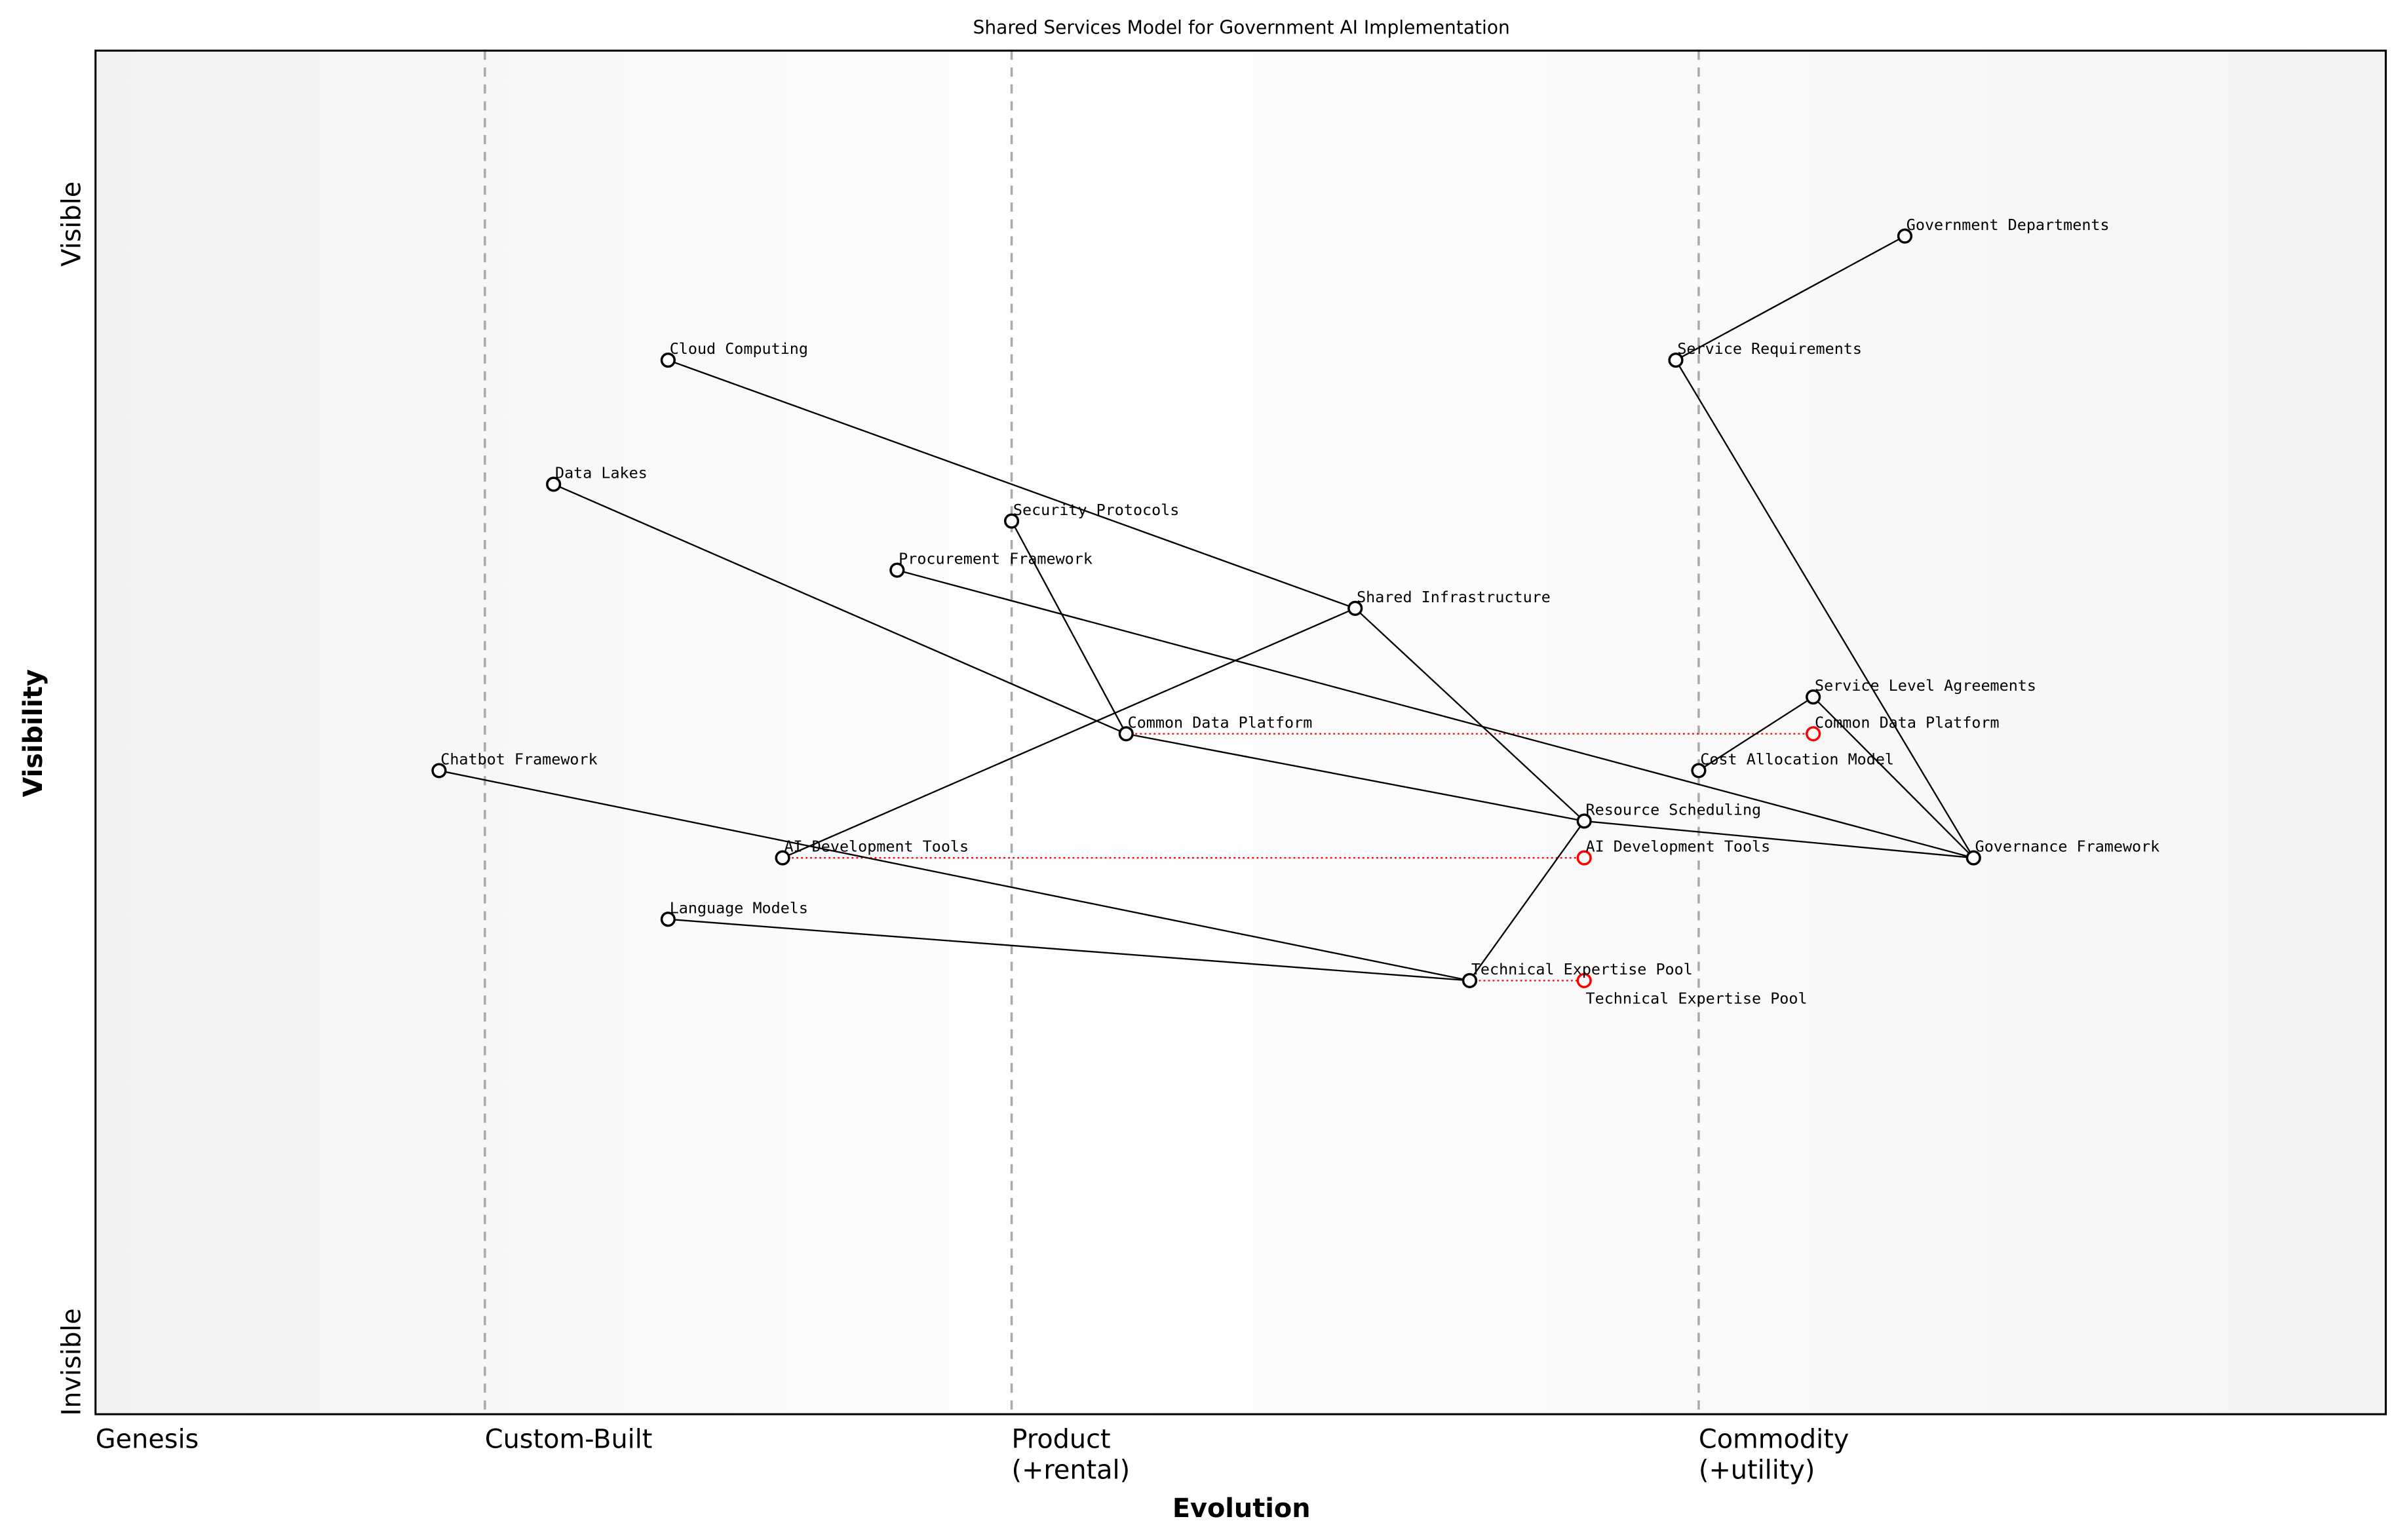  What do you see at coordinates (1096, 510) in the screenshot?
I see `node-label-security-protocols: Security Protocols` at bounding box center [1096, 510].